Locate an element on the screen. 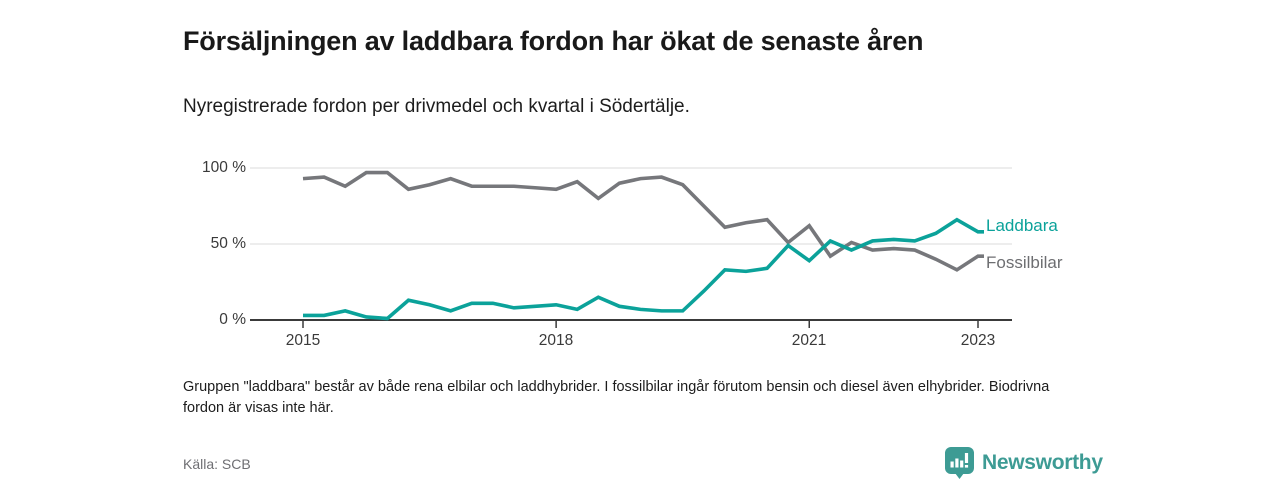 The width and height of the screenshot is (1280, 480). y-axis-tick-label: 100 % is located at coordinates (224, 167).